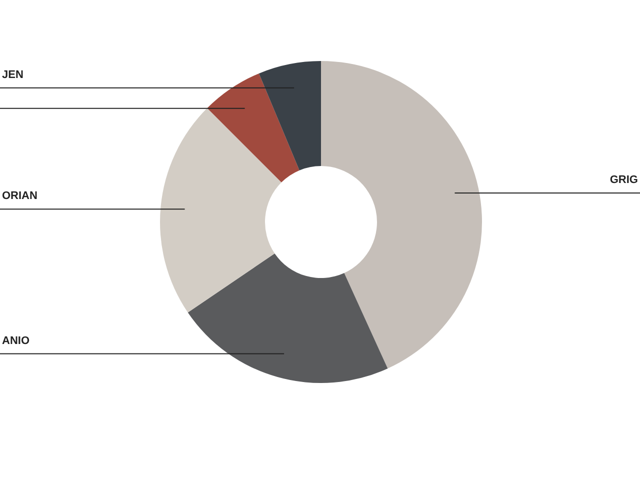  Describe the element at coordinates (624, 180) in the screenshot. I see `slice-label: GRIG` at that location.